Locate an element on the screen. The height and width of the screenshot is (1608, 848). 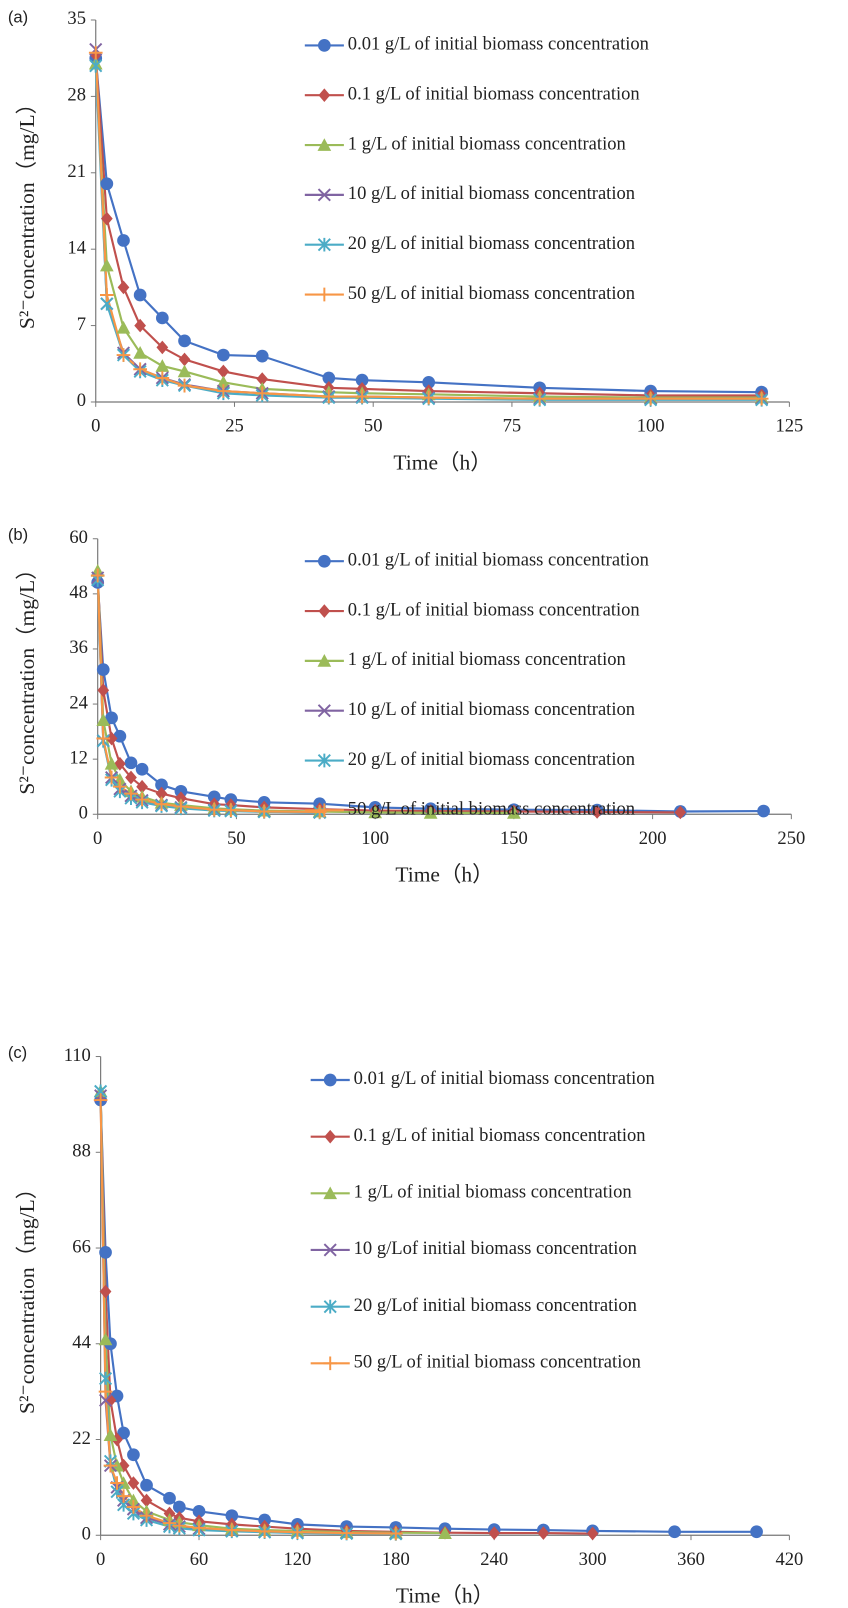
x-tick-label: 250 is located at coordinates (791, 838).